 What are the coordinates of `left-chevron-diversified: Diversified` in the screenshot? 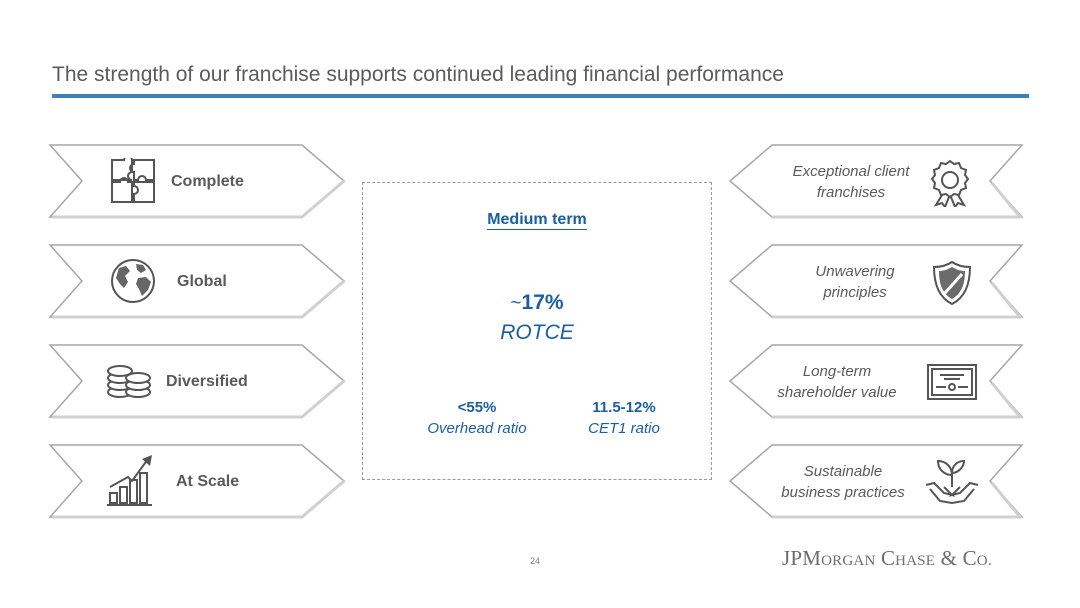 It's located at (198, 381).